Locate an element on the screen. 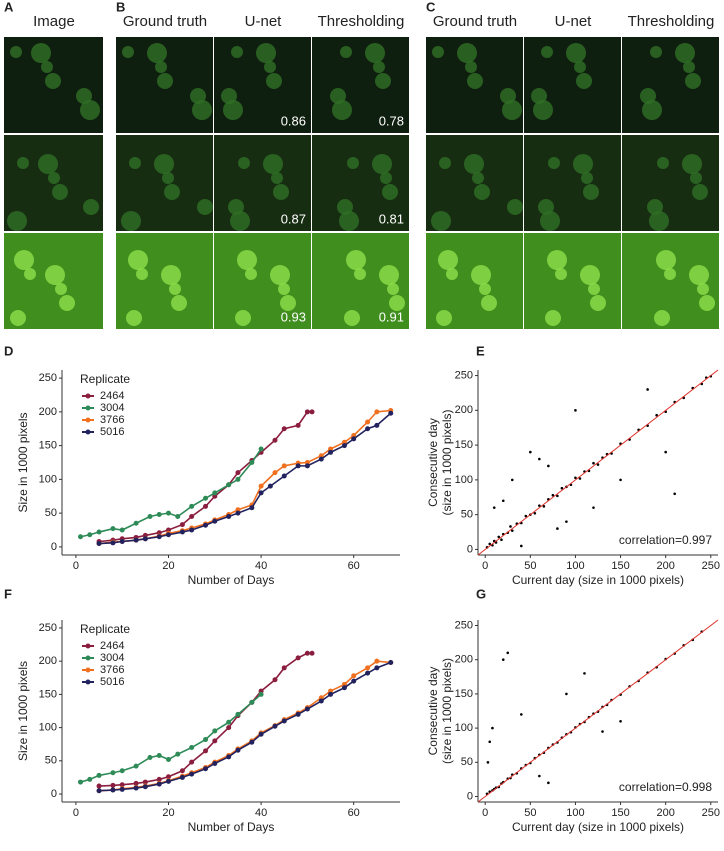 This screenshot has height=851, width=724. column-title: Thresholding is located at coordinates (361, 21).